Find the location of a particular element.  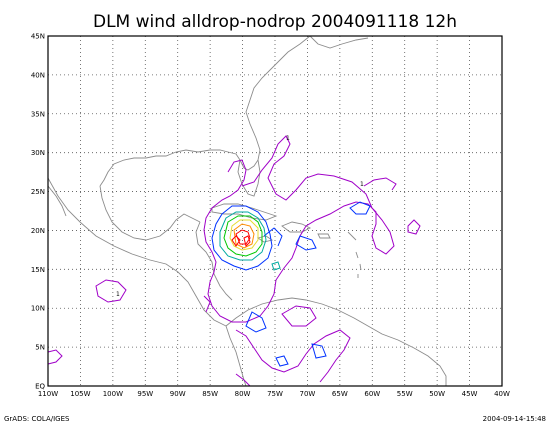

lat-tick-label: 35N is located at coordinates (38, 114).